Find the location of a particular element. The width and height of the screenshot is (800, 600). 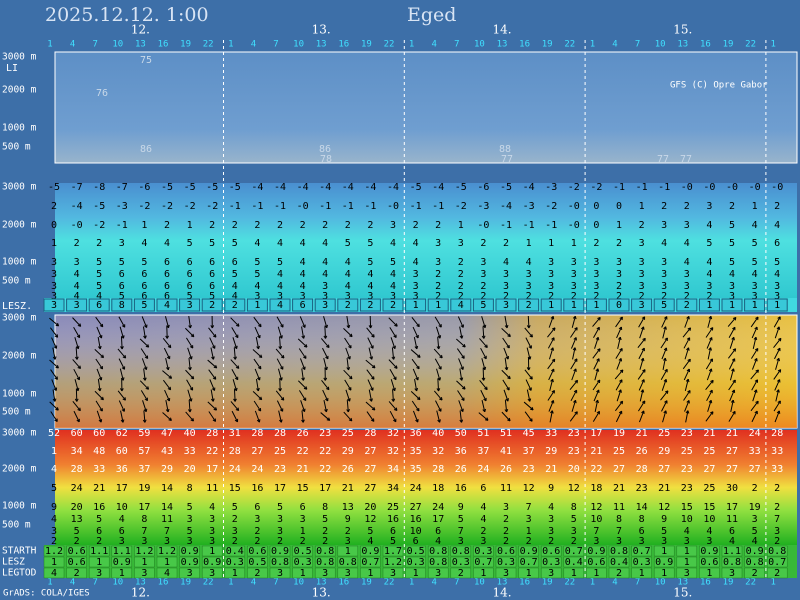

humidity-value: 34 is located at coordinates (393, 469).